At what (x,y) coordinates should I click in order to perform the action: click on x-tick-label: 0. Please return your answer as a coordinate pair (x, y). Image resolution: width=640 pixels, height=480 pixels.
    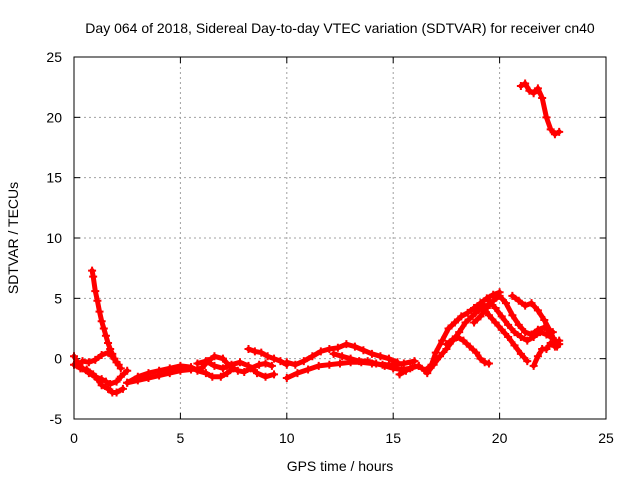
    Looking at the image, I should click on (74, 438).